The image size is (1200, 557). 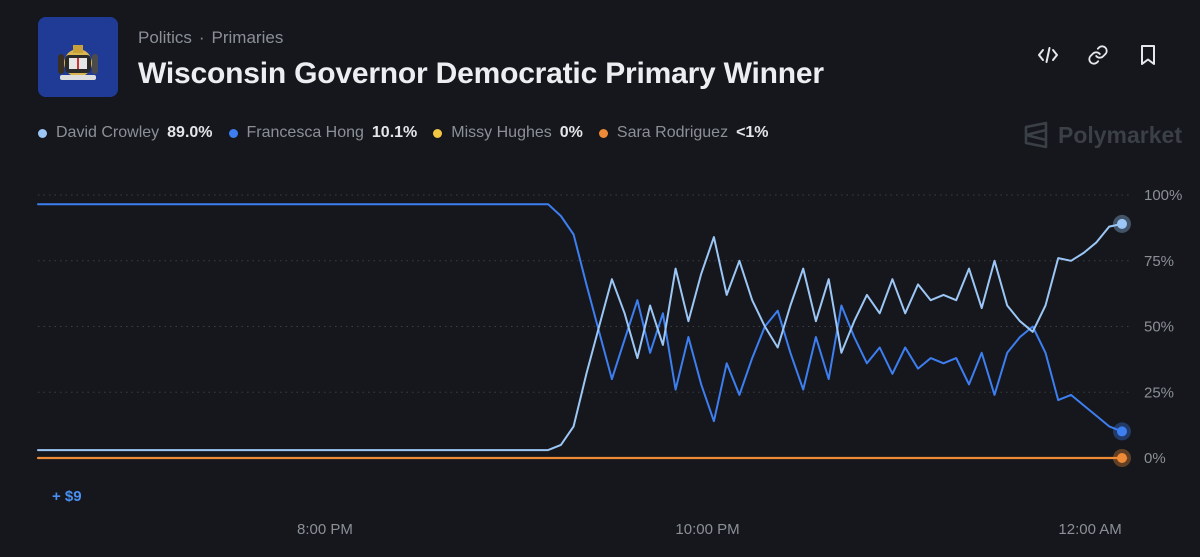 I want to click on y-tick-label: 25%, so click(x=1159, y=392).